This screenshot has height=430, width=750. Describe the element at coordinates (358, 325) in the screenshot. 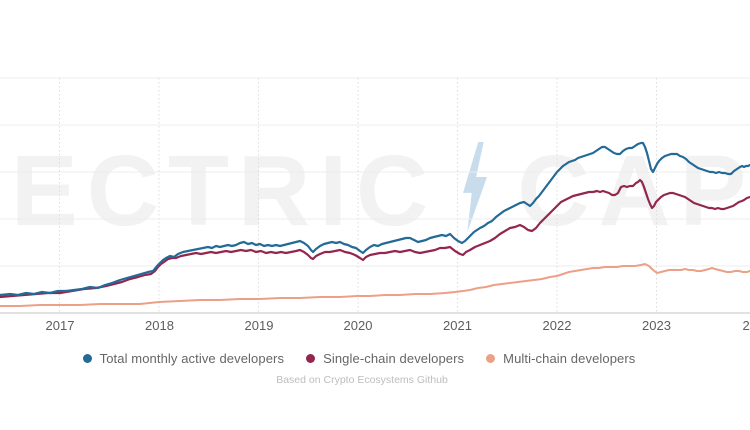

I see `x-axis-label-2020: 2020` at that location.